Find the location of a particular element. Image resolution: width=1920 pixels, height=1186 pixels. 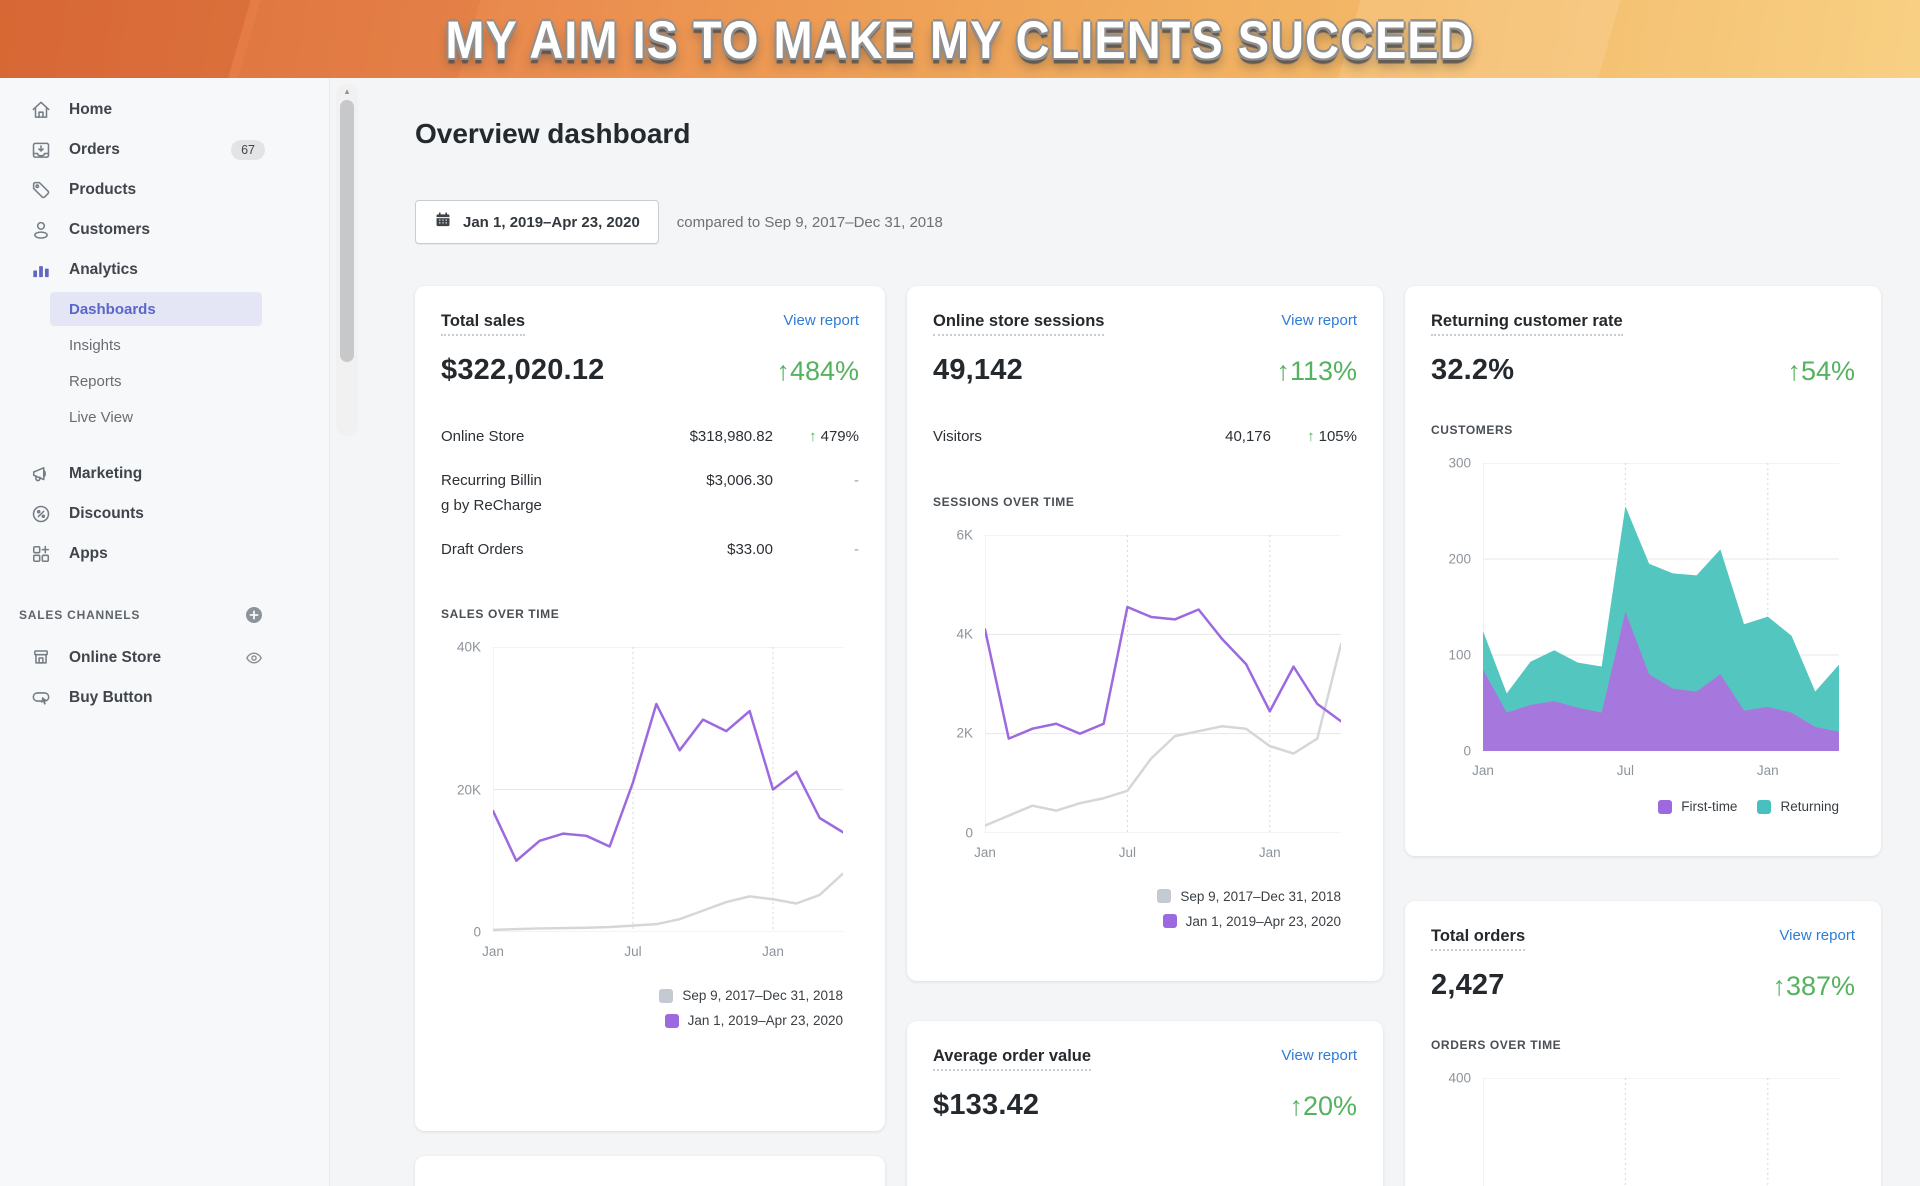

sidebar-scrollbar: ▴ is located at coordinates (347, 260).